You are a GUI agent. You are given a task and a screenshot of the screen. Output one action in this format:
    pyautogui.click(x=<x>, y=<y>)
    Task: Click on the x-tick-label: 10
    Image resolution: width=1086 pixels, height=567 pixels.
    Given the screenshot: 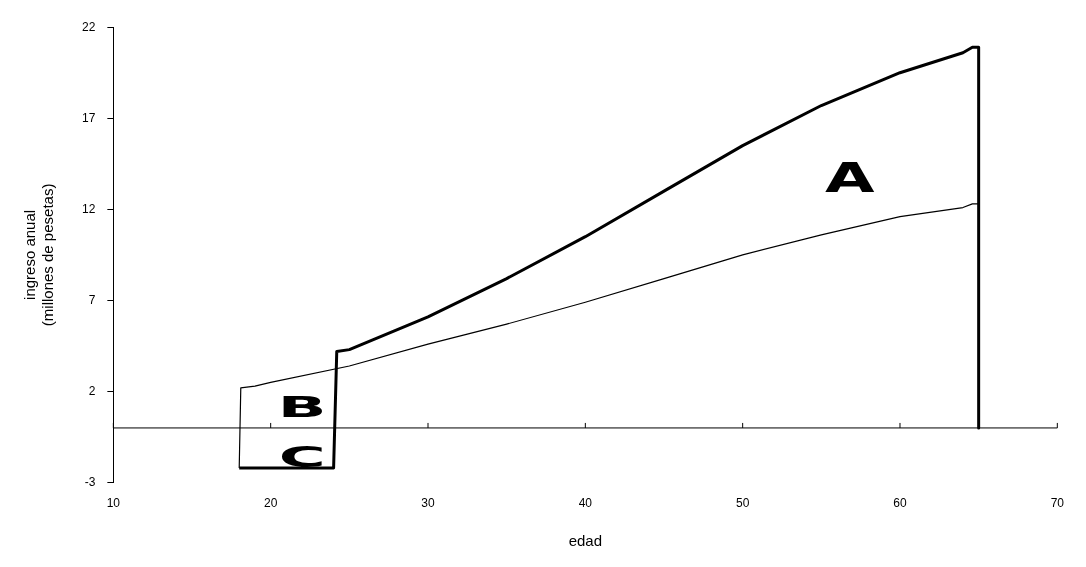 What is the action you would take?
    pyautogui.click(x=113, y=503)
    